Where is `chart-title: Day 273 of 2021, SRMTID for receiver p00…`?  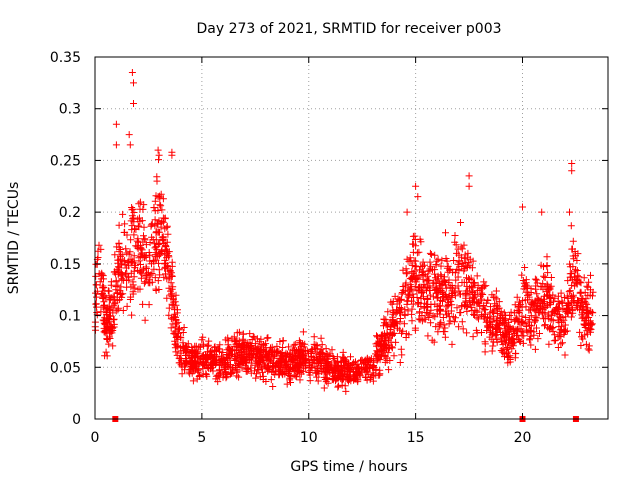
chart-title: Day 273 of 2021, SRMTID for receiver p00… is located at coordinates (348, 29).